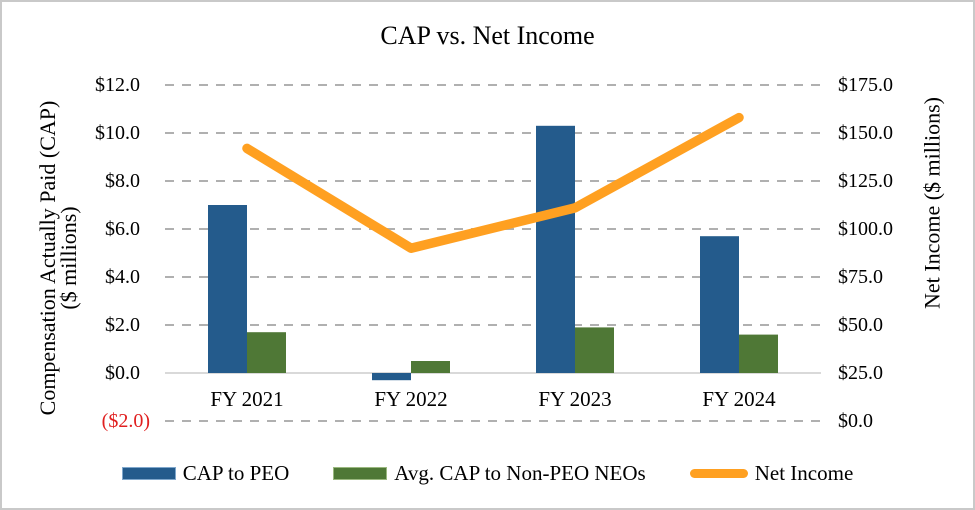 This screenshot has height=510, width=975. What do you see at coordinates (360, 473) in the screenshot?
I see `avg-cap-non-peo-swatch-icon` at bounding box center [360, 473].